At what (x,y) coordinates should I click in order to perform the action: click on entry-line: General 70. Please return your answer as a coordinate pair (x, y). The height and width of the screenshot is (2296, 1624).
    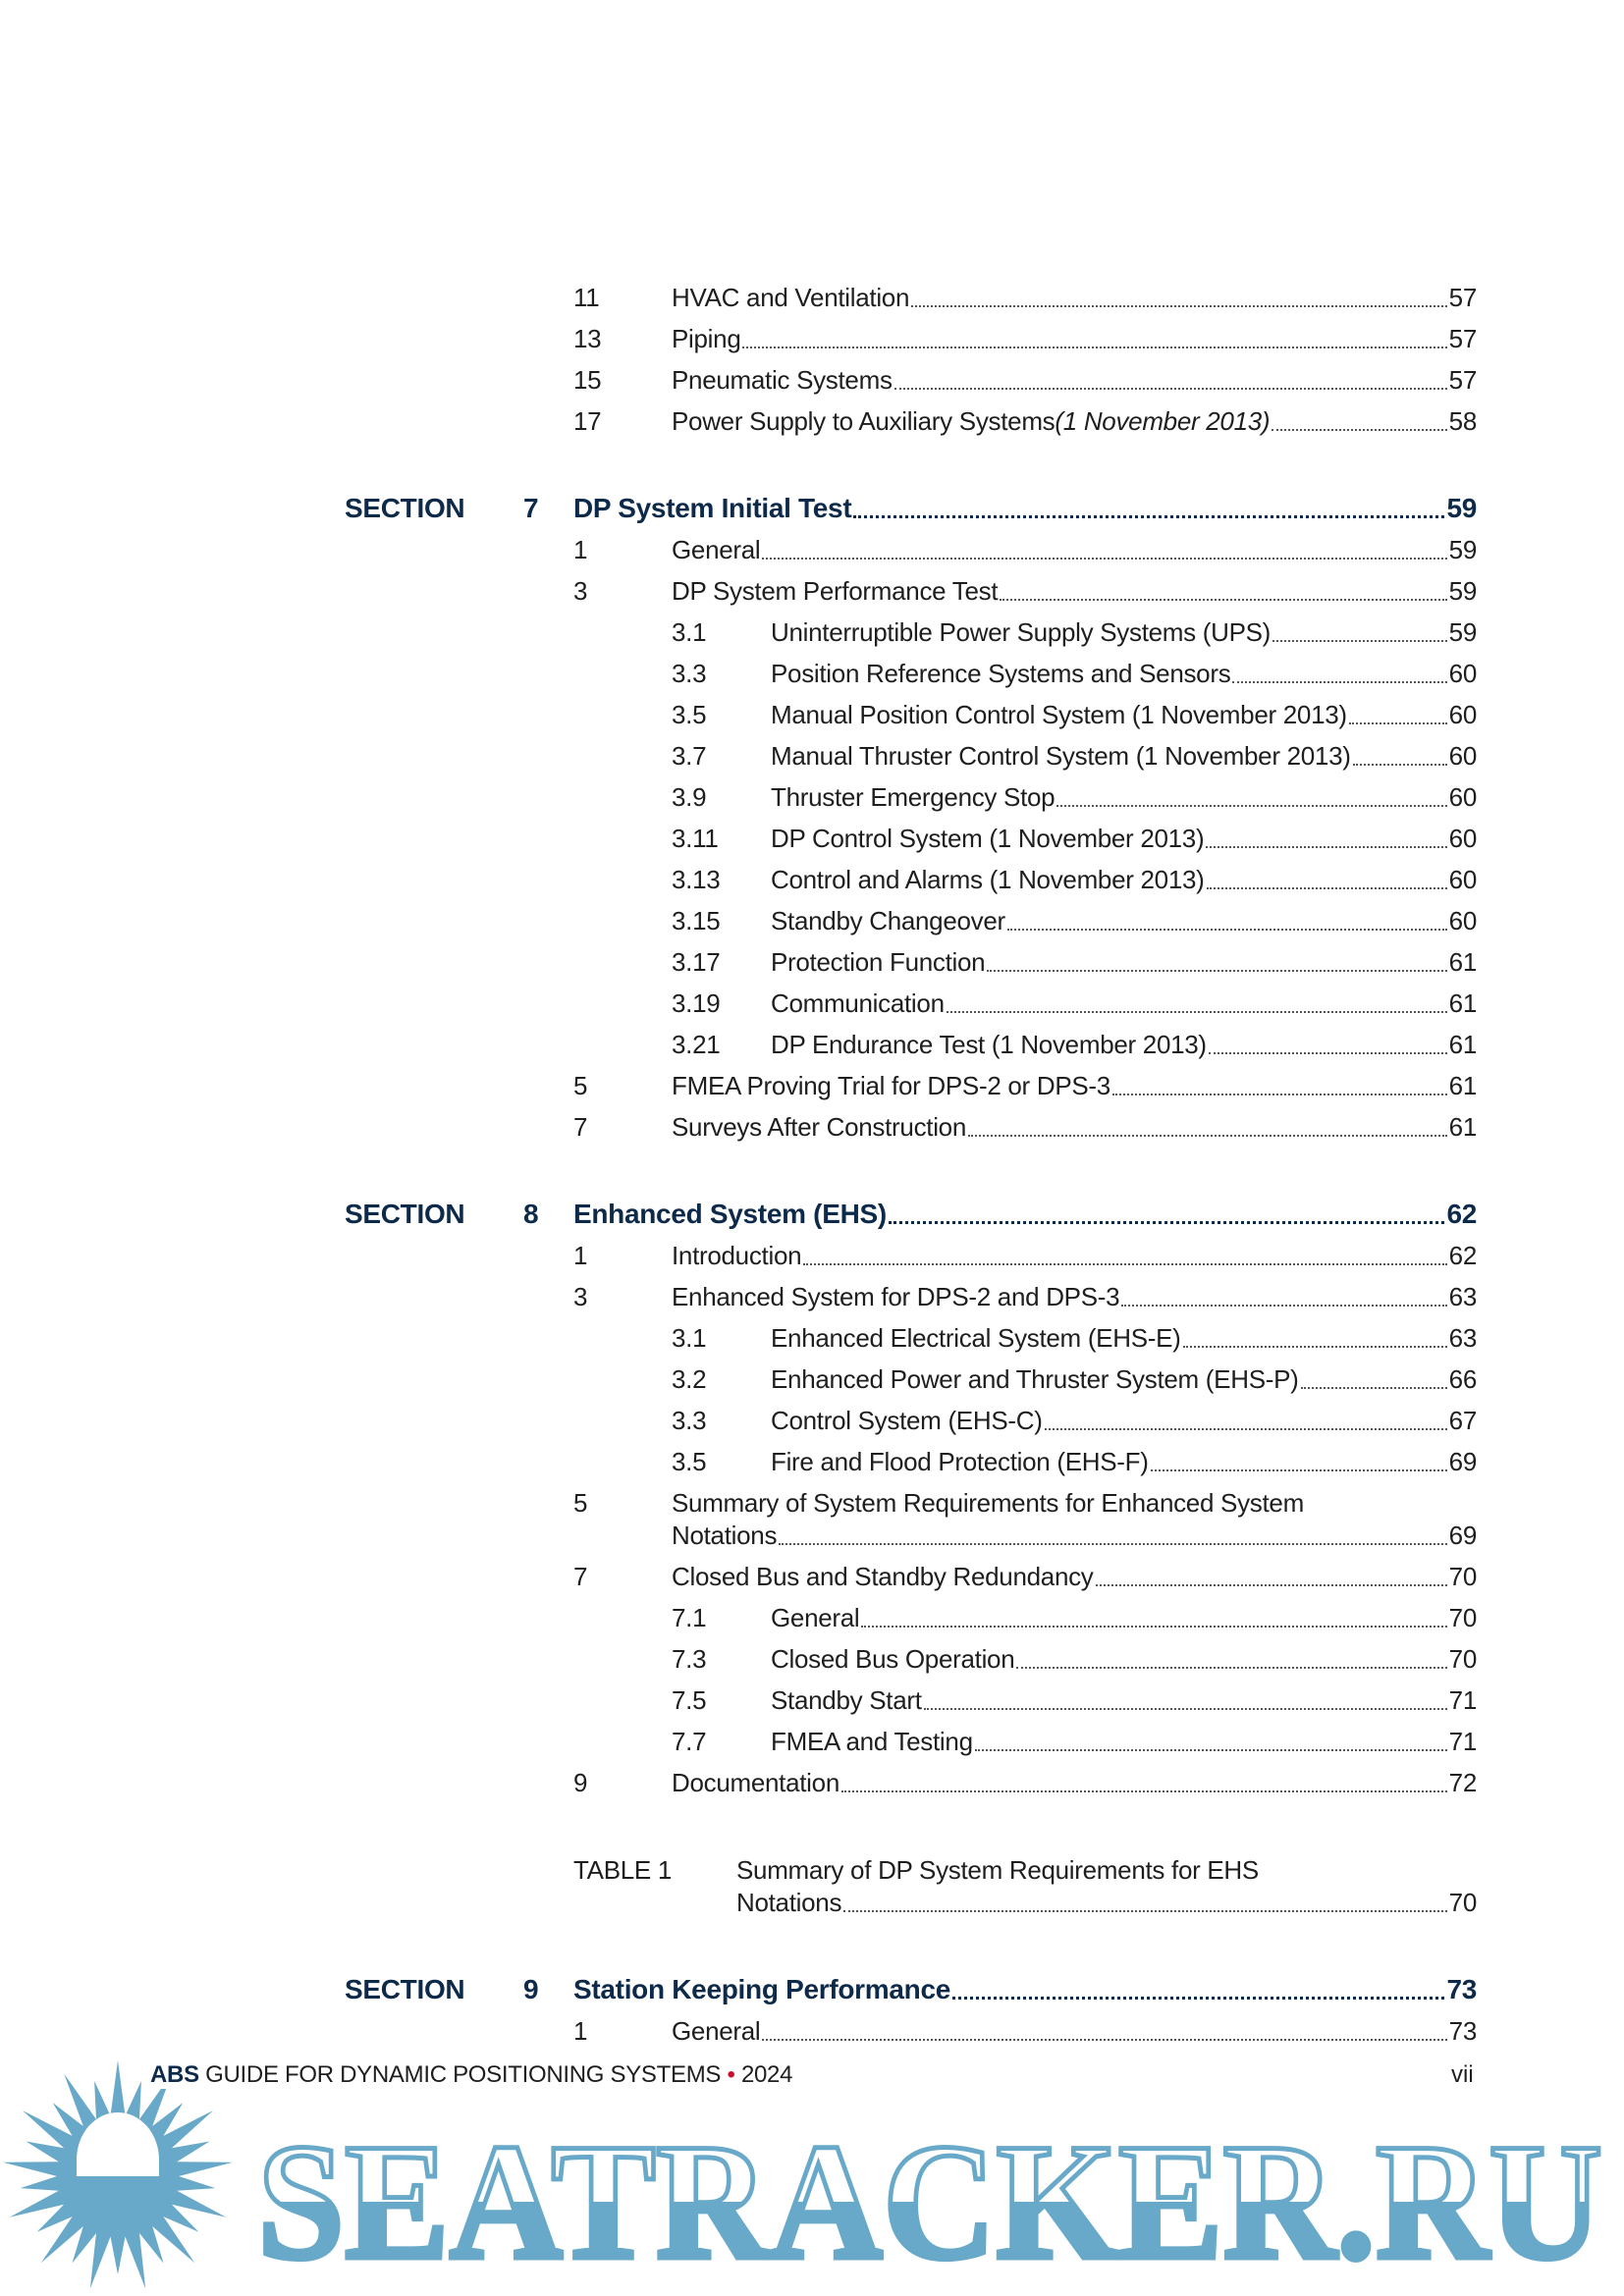
    Looking at the image, I should click on (1124, 1617).